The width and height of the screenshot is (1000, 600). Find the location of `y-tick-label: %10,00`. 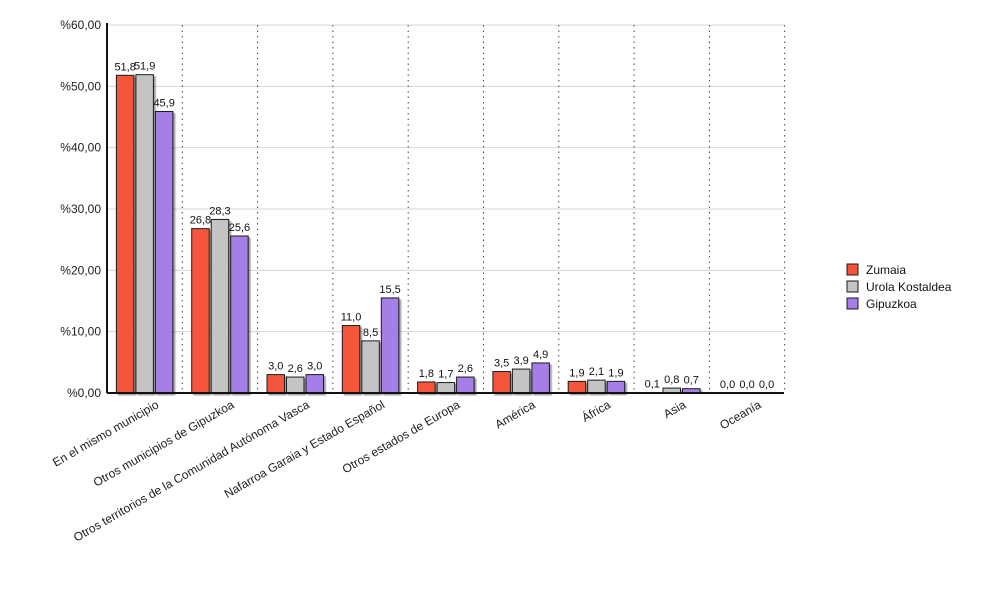

y-tick-label: %10,00 is located at coordinates (80, 332).